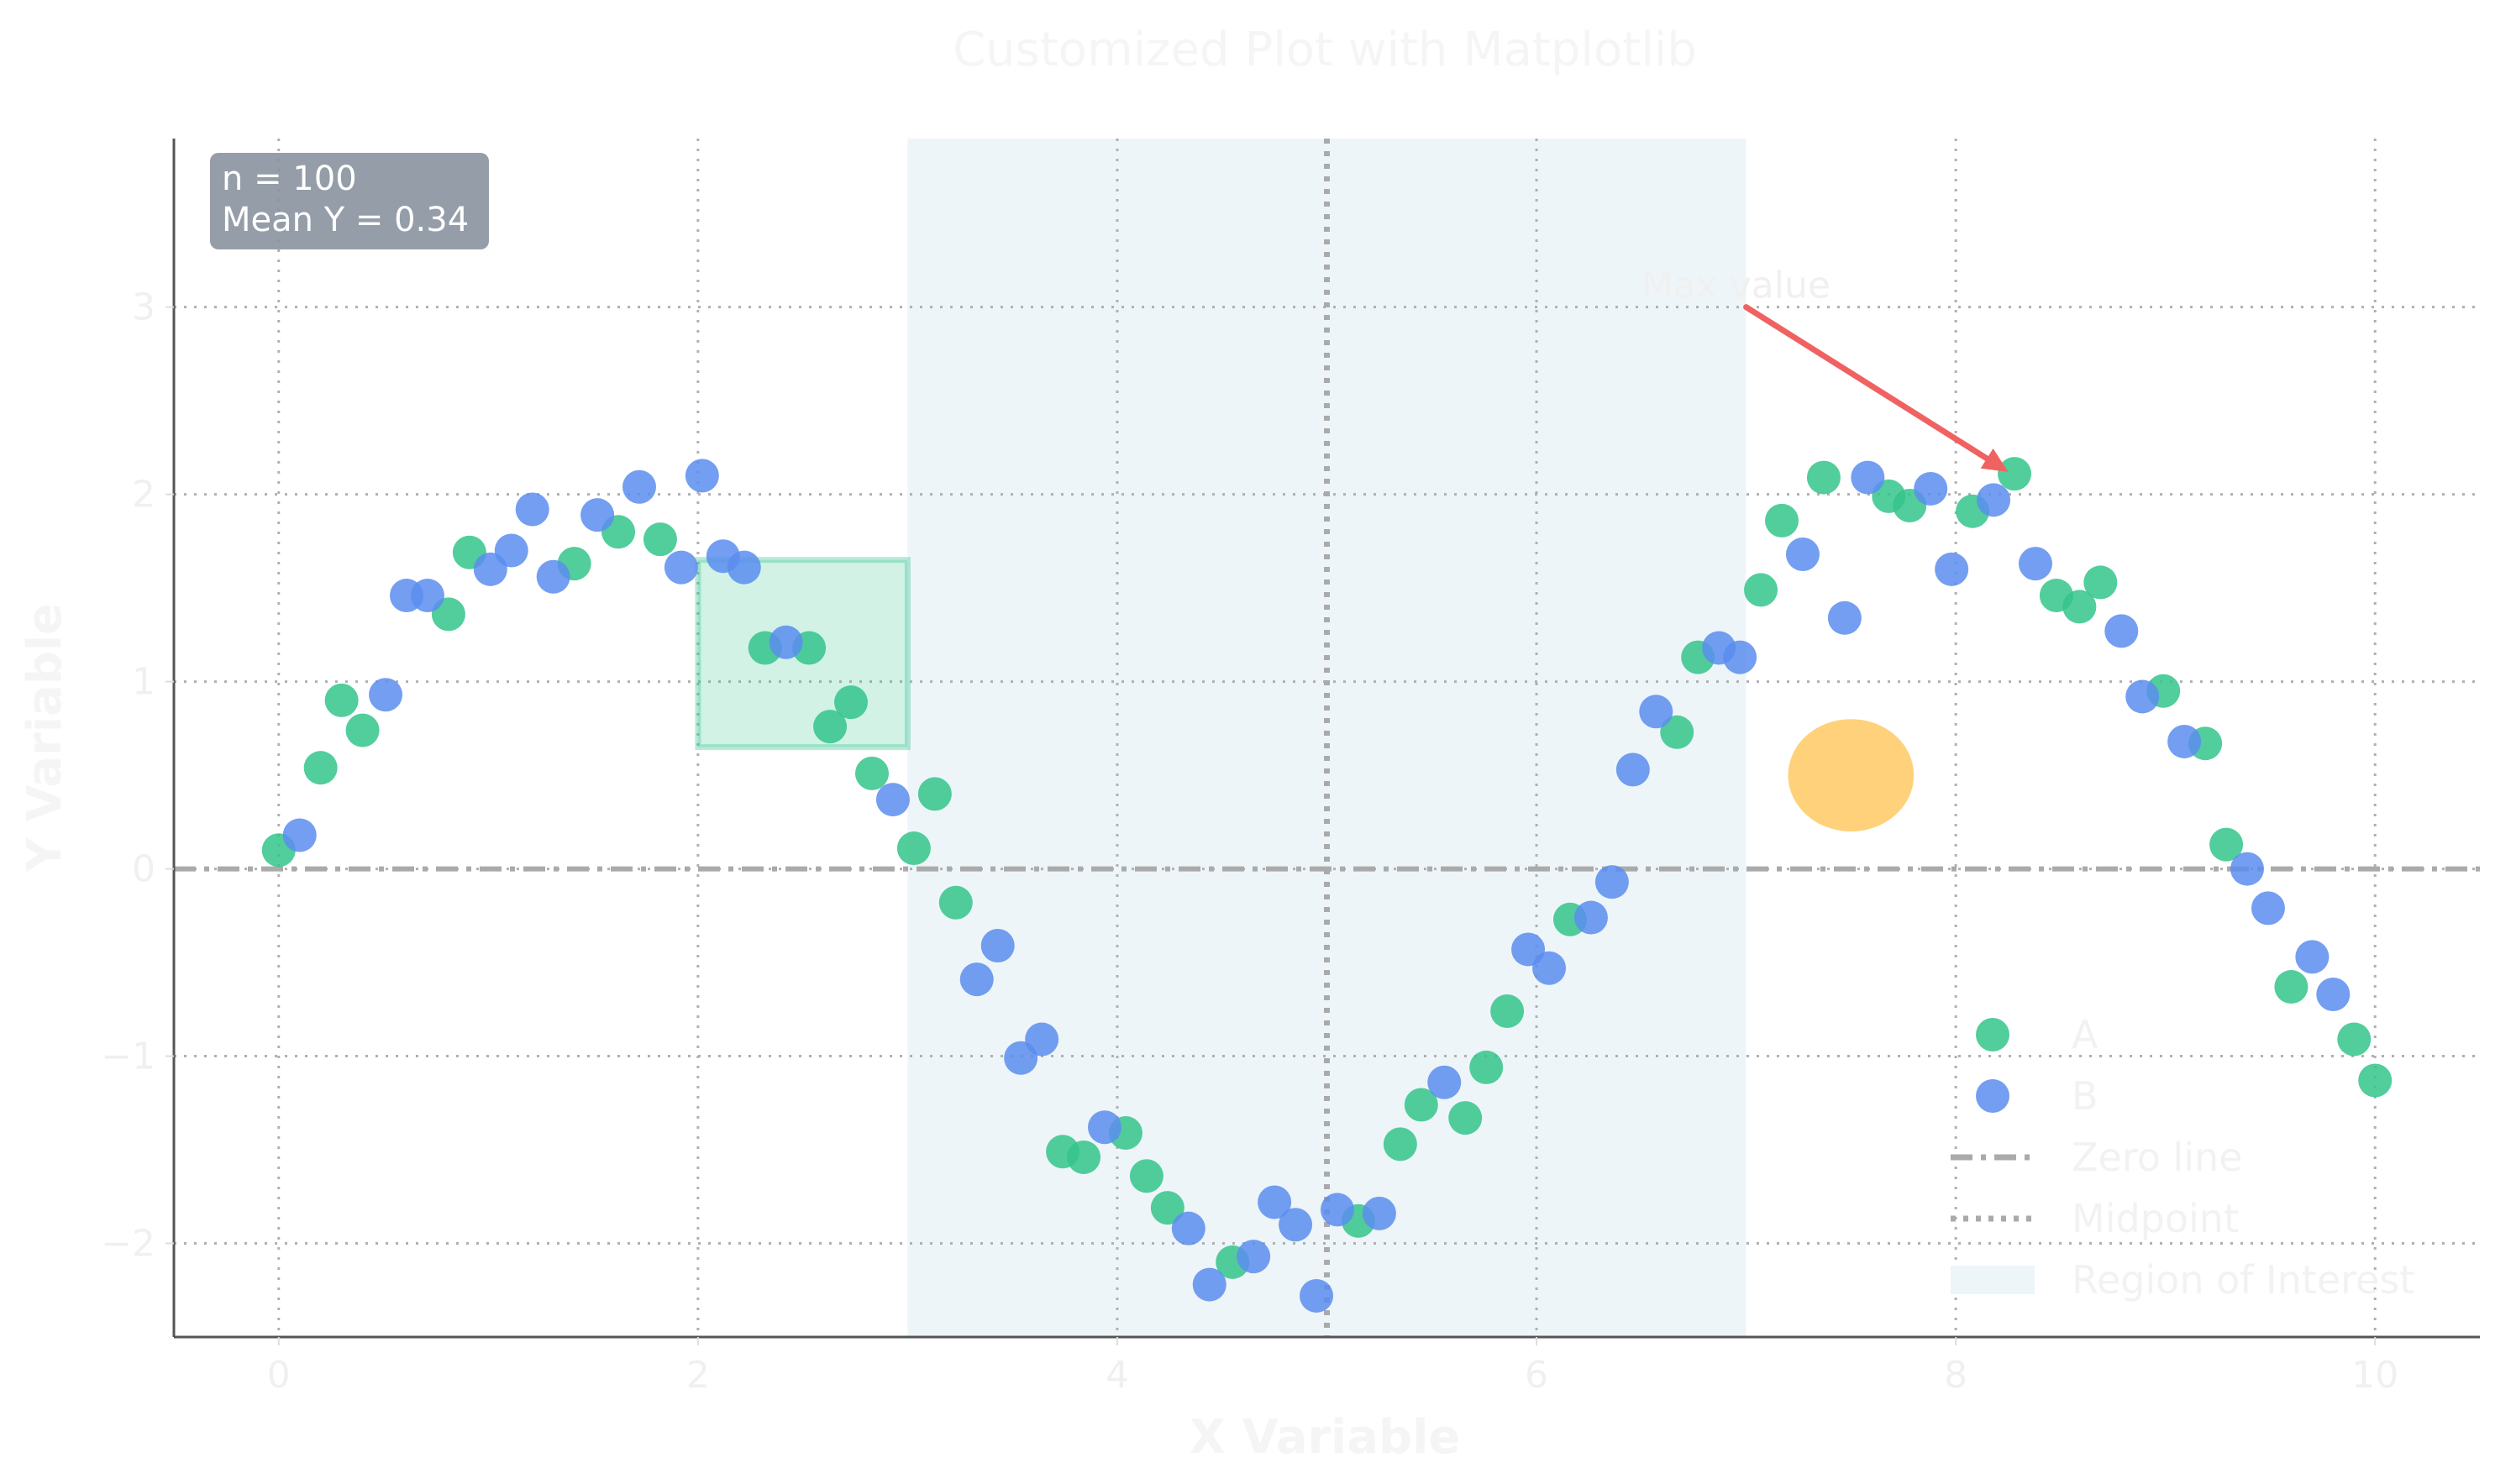  I want to click on legend-label-0: A, so click(2085, 1034).